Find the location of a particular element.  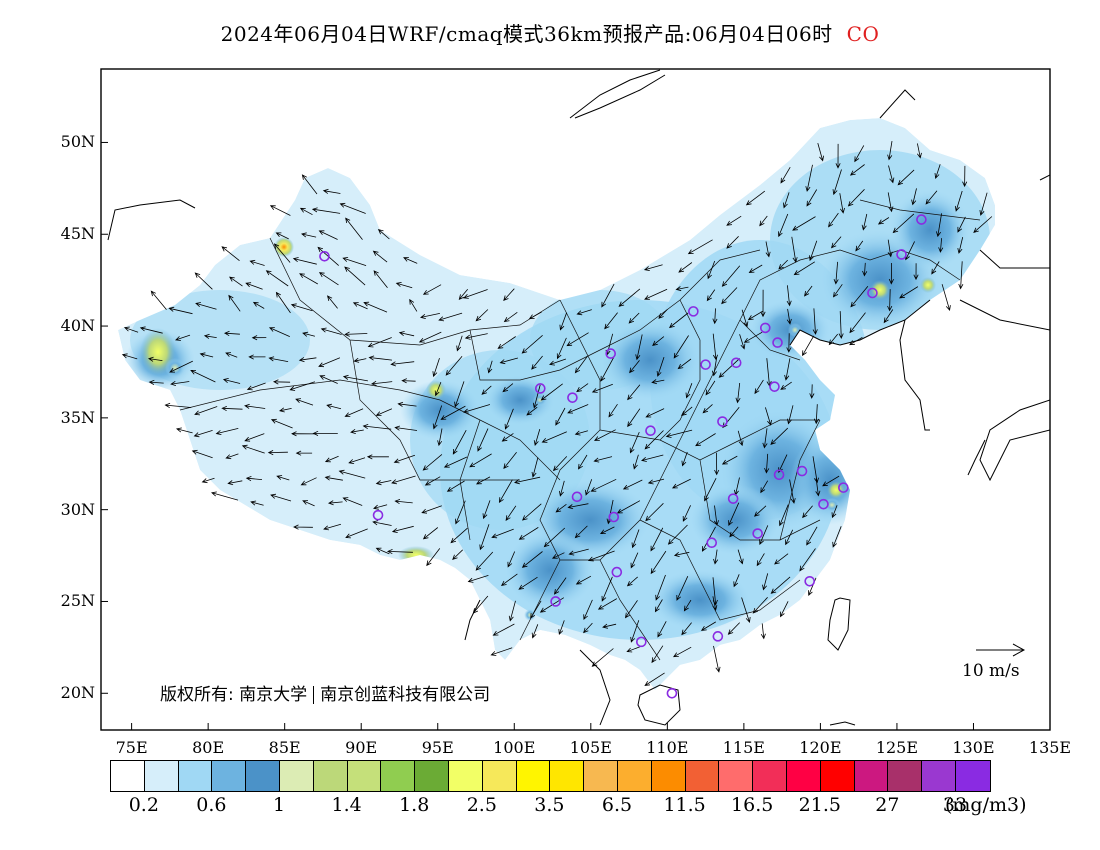

lat-tick-label: 50N is located at coordinates (77, 142).